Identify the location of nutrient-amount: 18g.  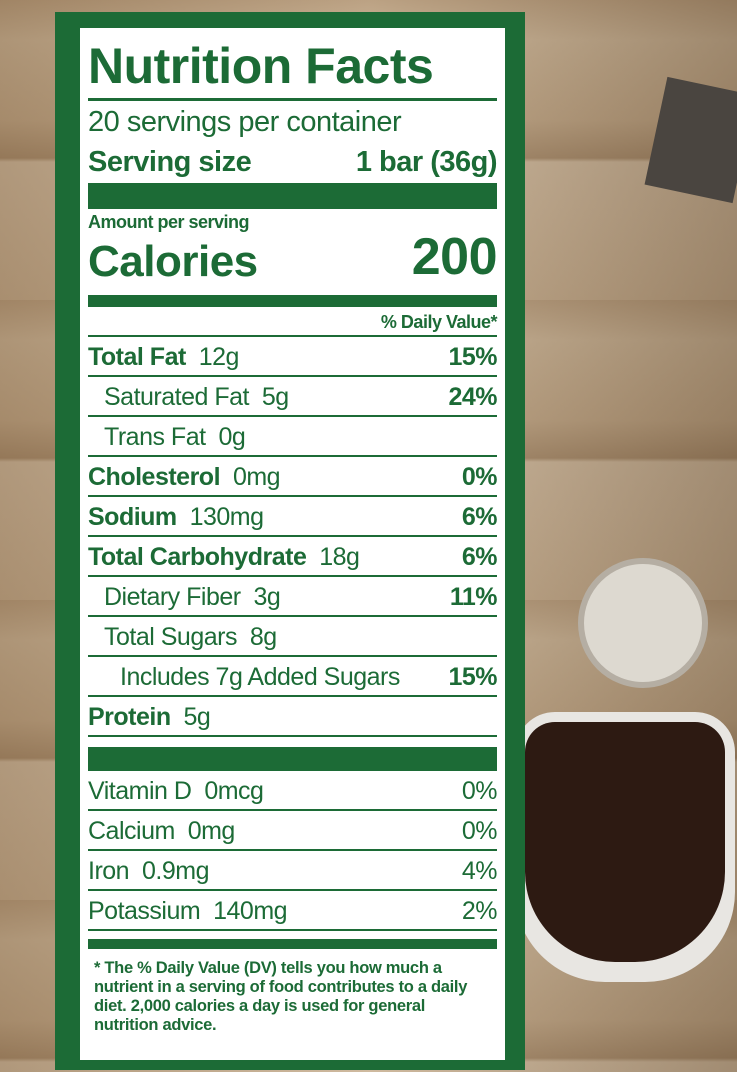
(339, 557).